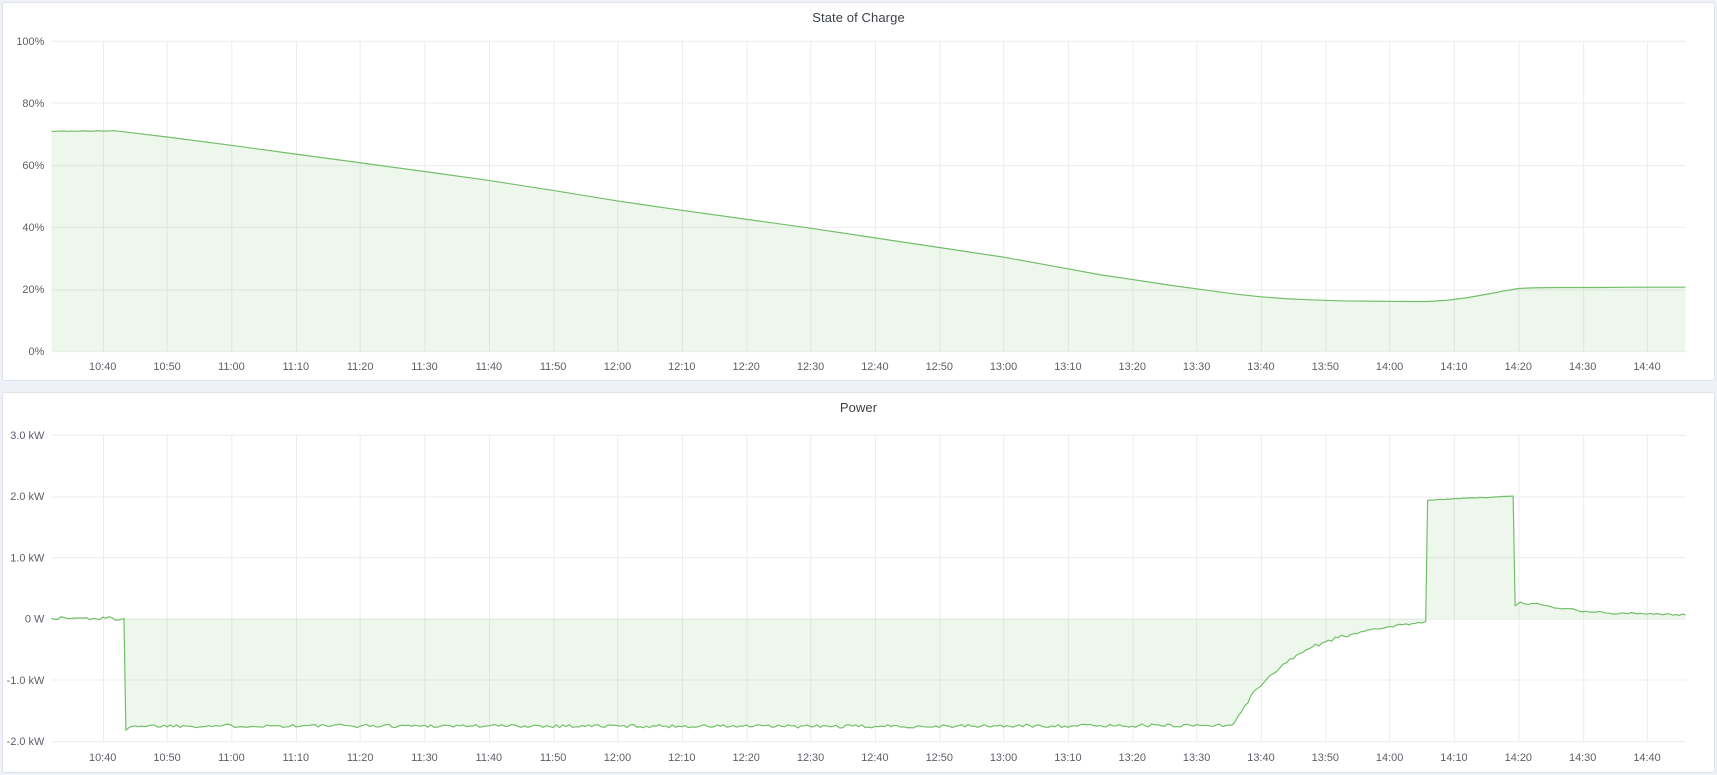 The width and height of the screenshot is (1717, 775). I want to click on power-y-axis-labels: -2.0 kW -1.0 kW 0 W 1.0 kW 2.0 kW 3.0 kW, so click(26, 589).